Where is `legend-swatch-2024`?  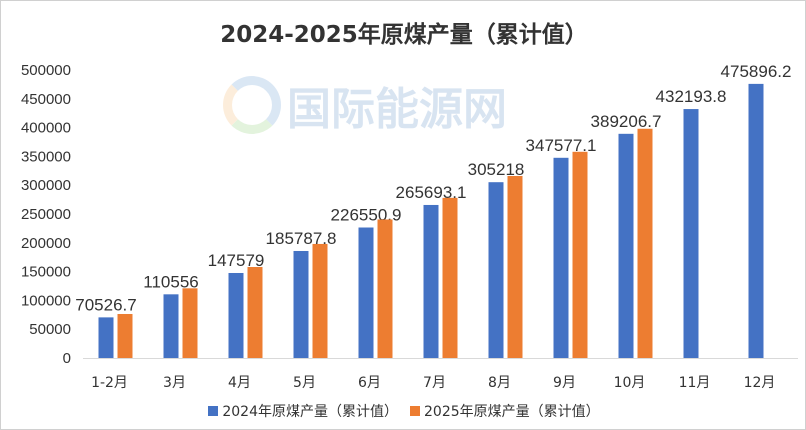 legend-swatch-2024 is located at coordinates (213, 411).